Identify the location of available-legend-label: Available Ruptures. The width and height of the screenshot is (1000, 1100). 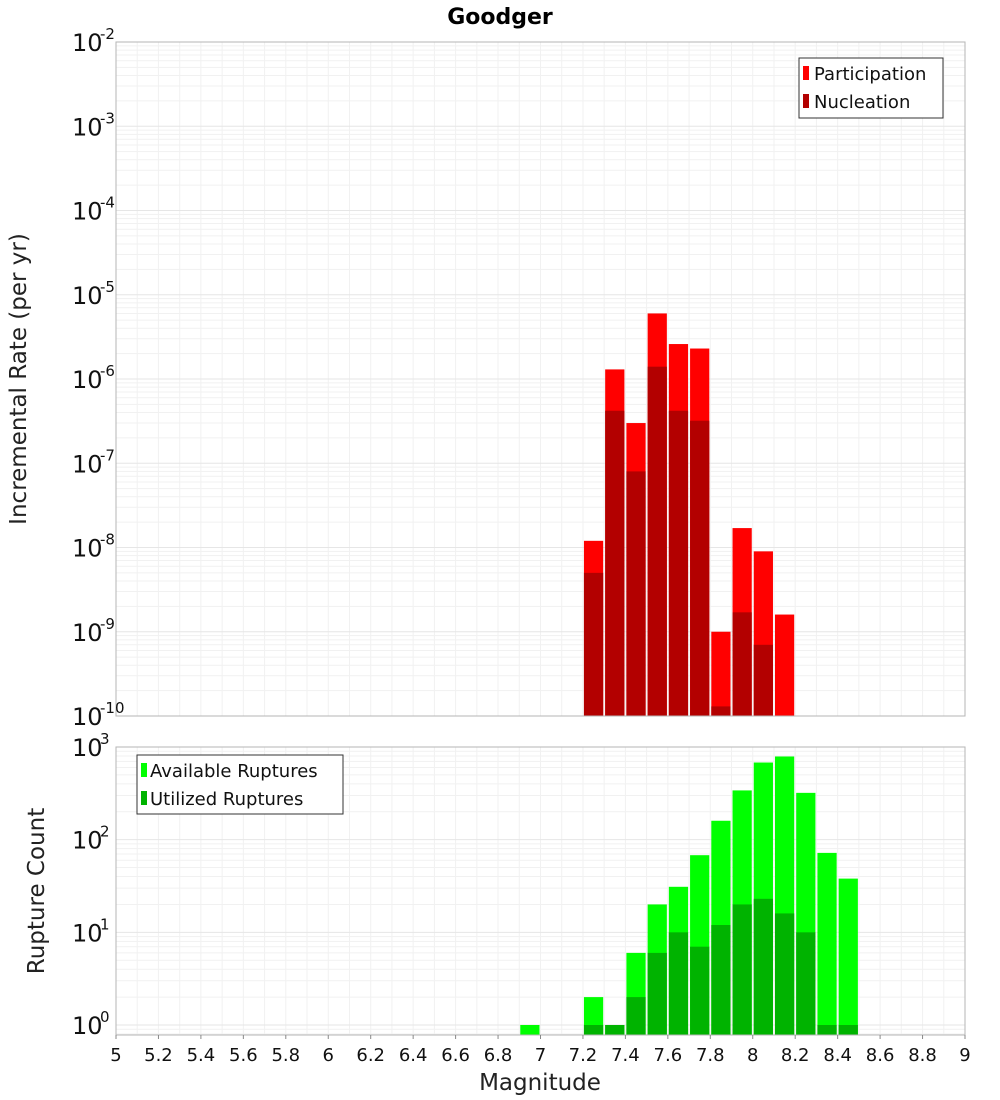
(234, 771).